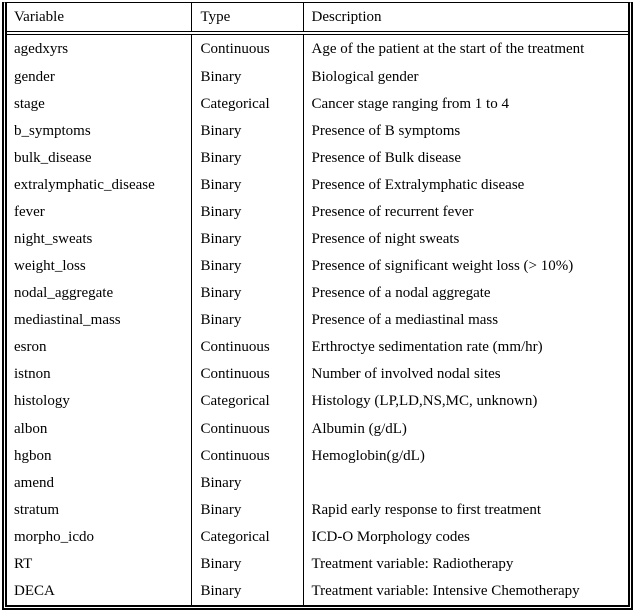 The height and width of the screenshot is (615, 640). Describe the element at coordinates (84, 184) in the screenshot. I see `variable-cell: extralymphatic_disease` at that location.